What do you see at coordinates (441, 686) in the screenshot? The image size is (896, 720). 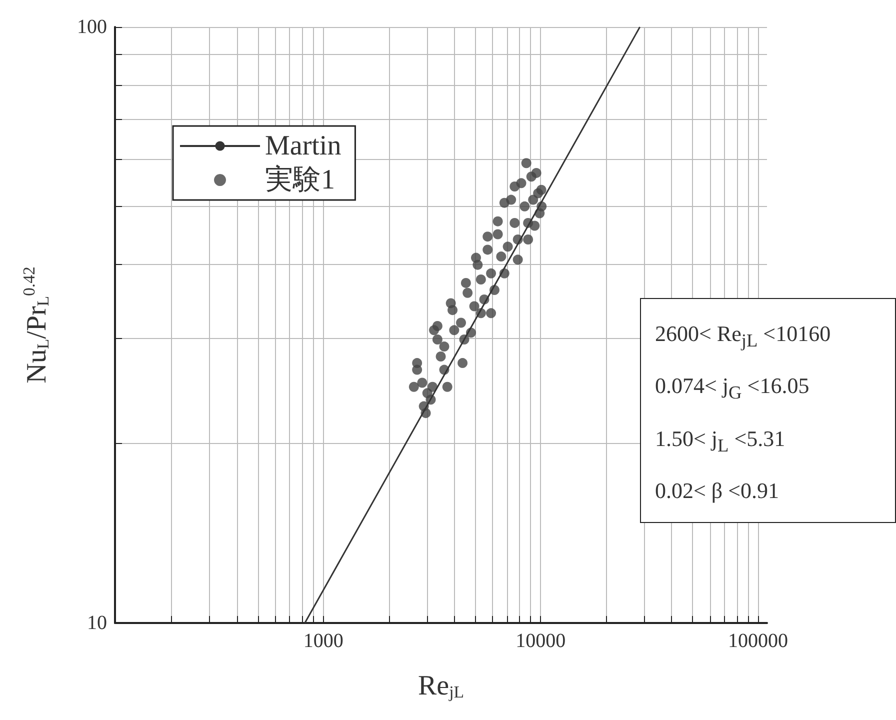 I see `x-axis-title: RejL` at bounding box center [441, 686].